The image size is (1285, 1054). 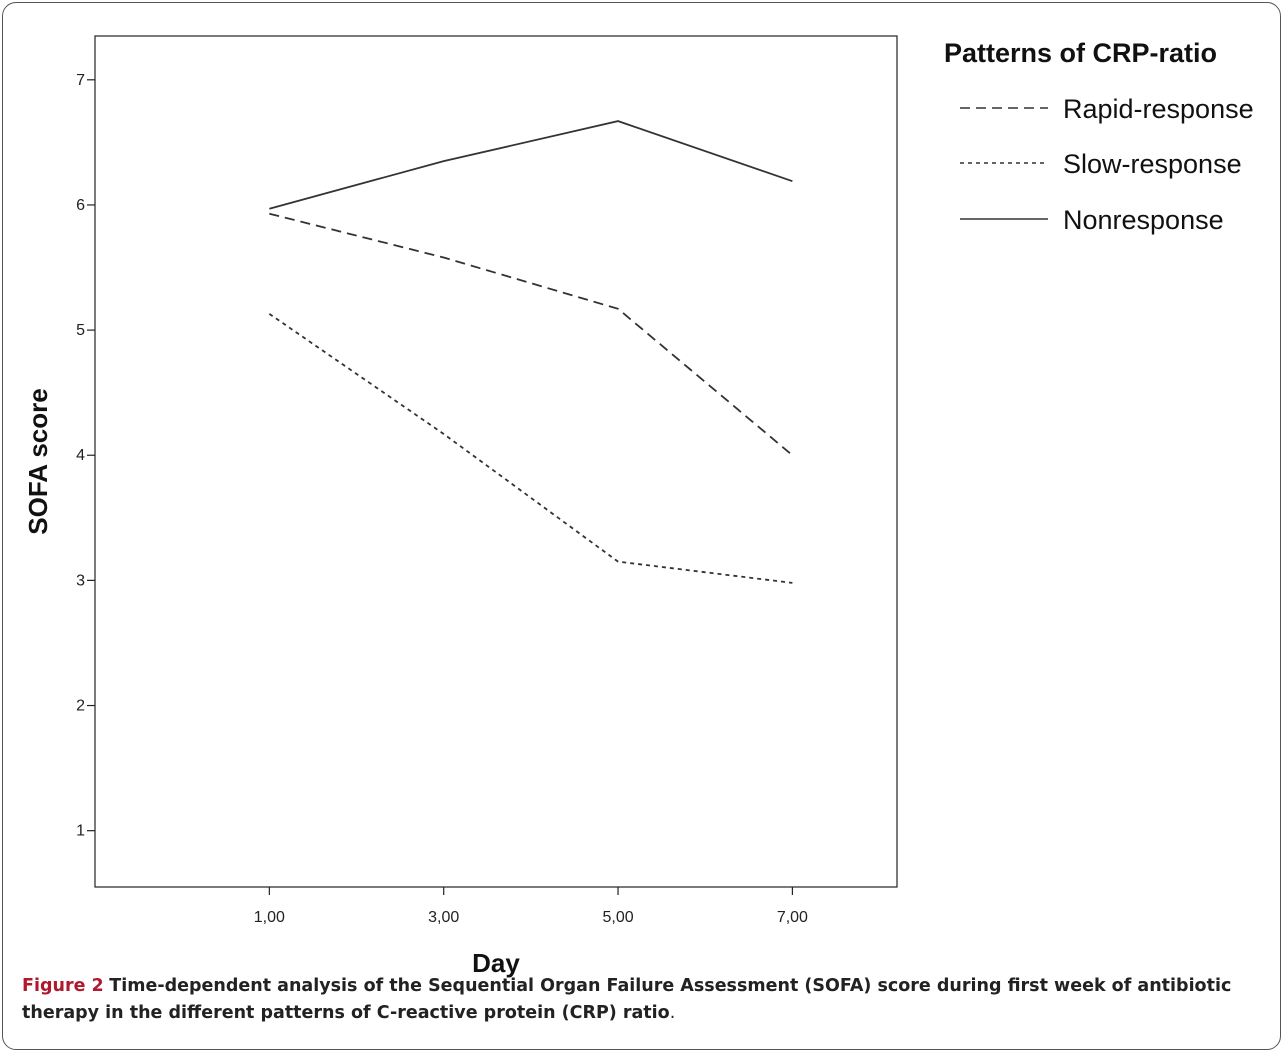 I want to click on caption-end: ., so click(x=672, y=1013).